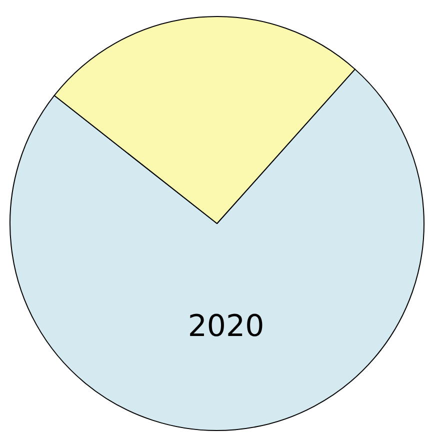 This screenshot has width=434, height=443. Describe the element at coordinates (226, 326) in the screenshot. I see `slice-label: 2020` at that location.